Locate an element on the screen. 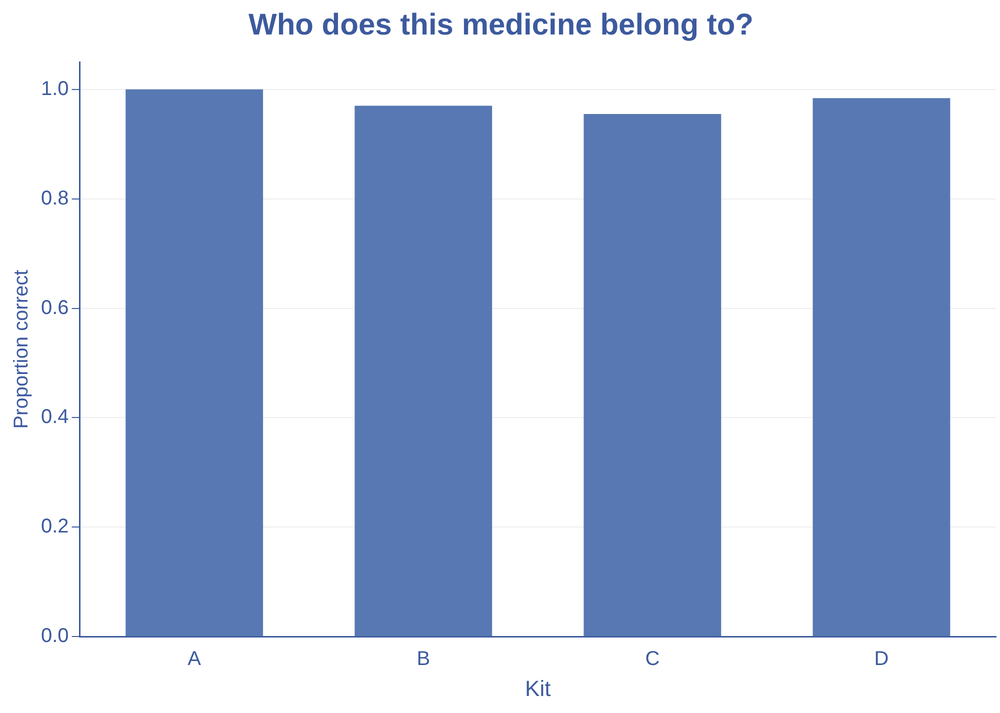 The image size is (1000, 713). y-tick-label: 1.0 is located at coordinates (54, 89).